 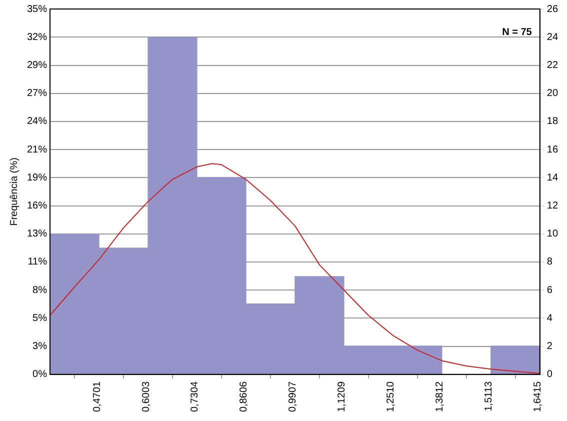 What do you see at coordinates (40, 318) in the screenshot?
I see `y-tick-label: 5%` at bounding box center [40, 318].